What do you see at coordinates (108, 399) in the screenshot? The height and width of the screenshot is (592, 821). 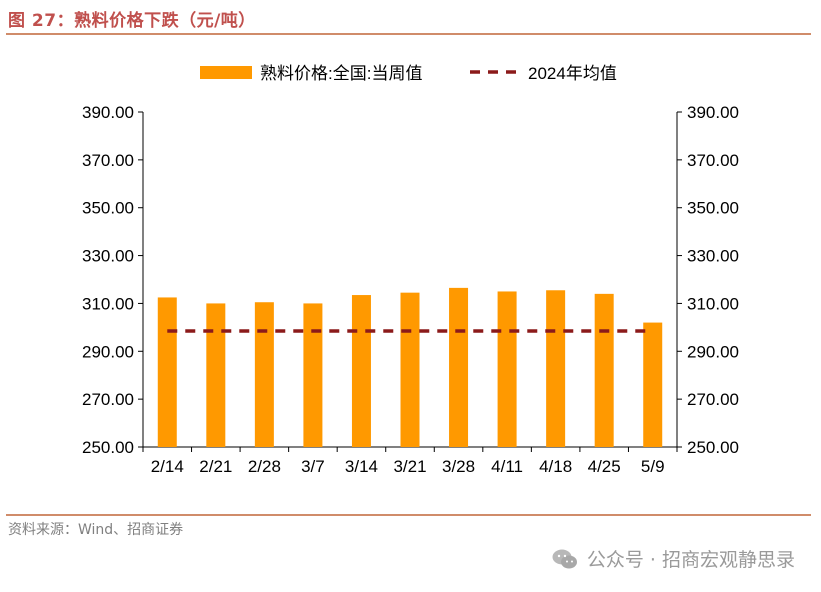 I see `y-tick-label-left: 270.00` at bounding box center [108, 399].